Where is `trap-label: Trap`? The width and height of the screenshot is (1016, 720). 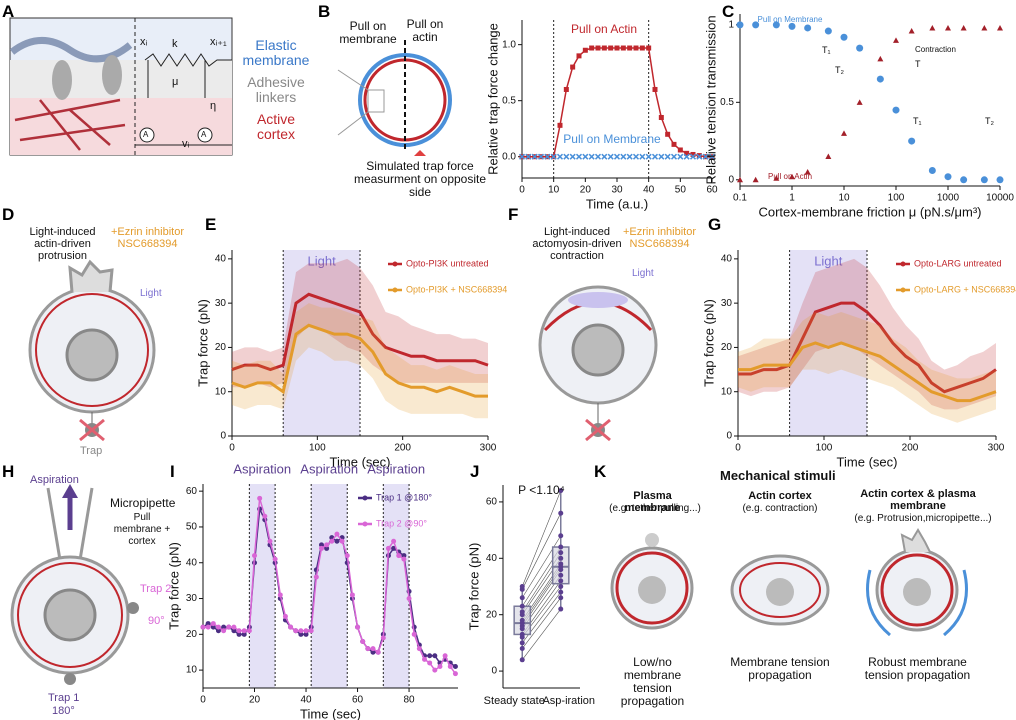 trap-label: Trap is located at coordinates (91, 451).